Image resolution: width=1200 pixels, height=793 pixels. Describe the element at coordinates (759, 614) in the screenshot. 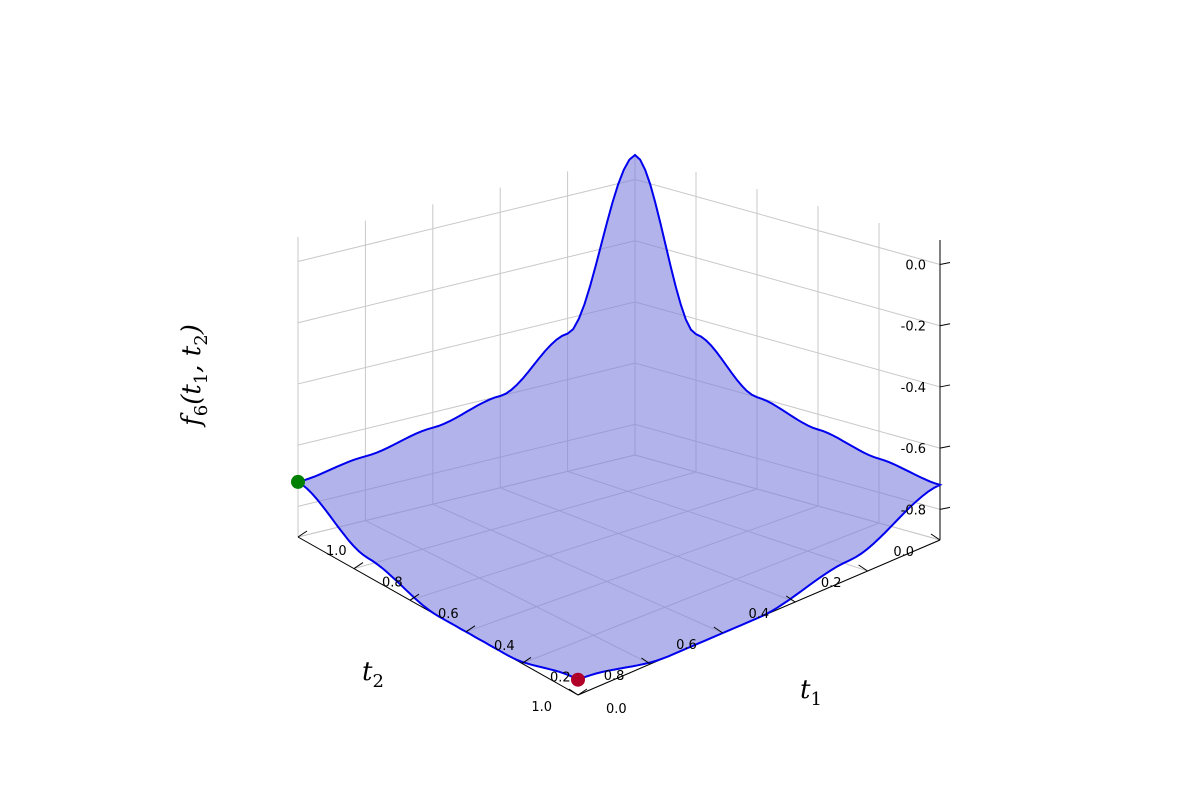

I see `y-tick-label: 0.4` at that location.